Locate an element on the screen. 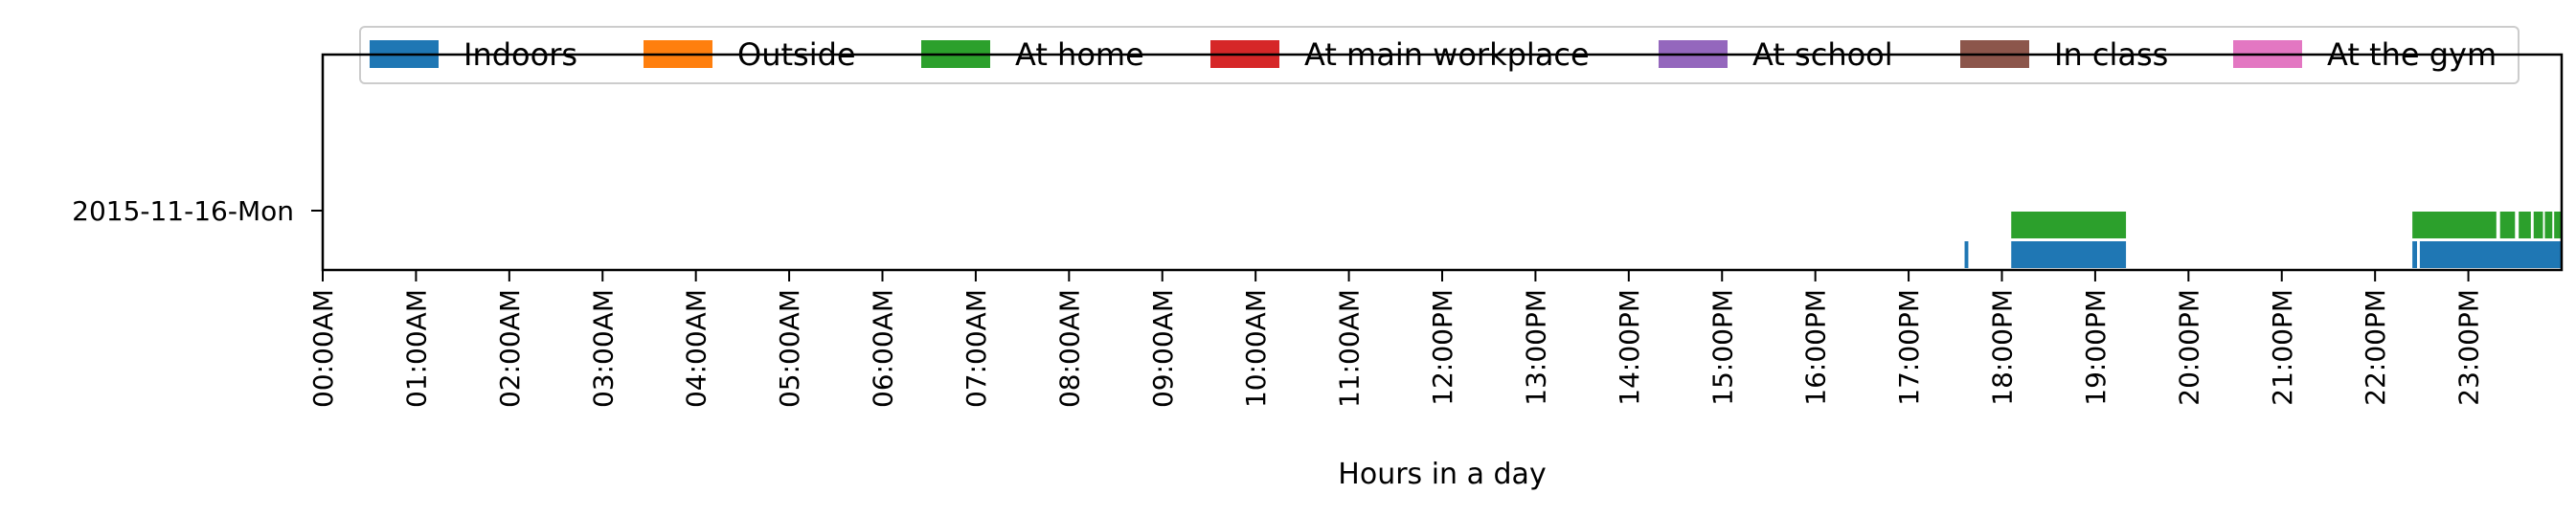 The width and height of the screenshot is (2576, 517). timeline-bars is located at coordinates (2263, 240).